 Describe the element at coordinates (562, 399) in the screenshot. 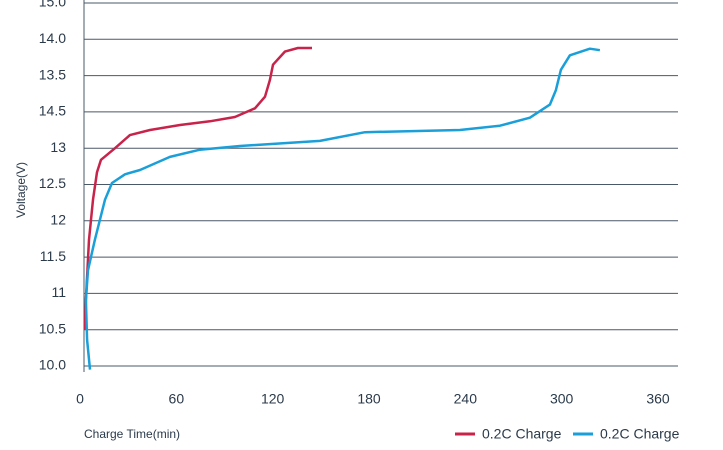

I see `x-tick-label: 300` at that location.